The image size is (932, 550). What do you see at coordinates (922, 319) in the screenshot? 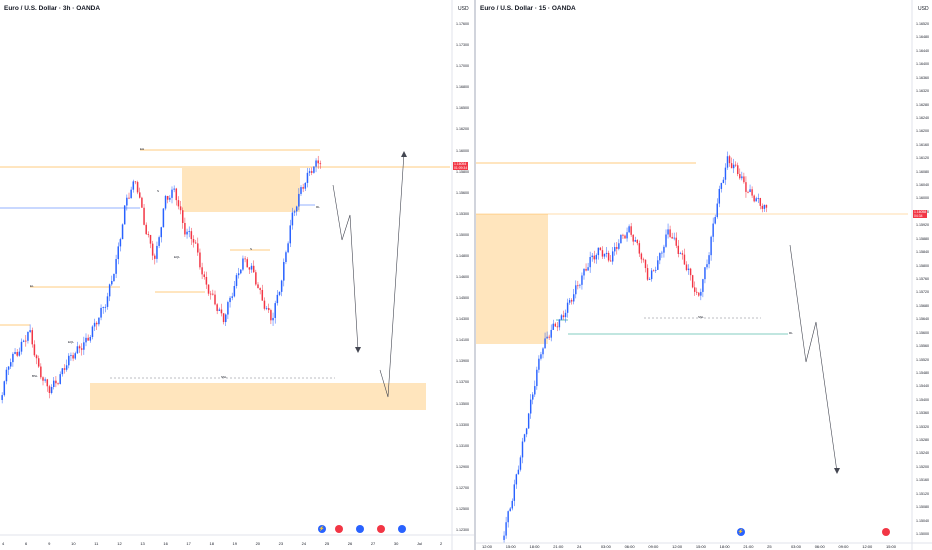
I see `price-tick-label: 1.15640` at bounding box center [922, 319].